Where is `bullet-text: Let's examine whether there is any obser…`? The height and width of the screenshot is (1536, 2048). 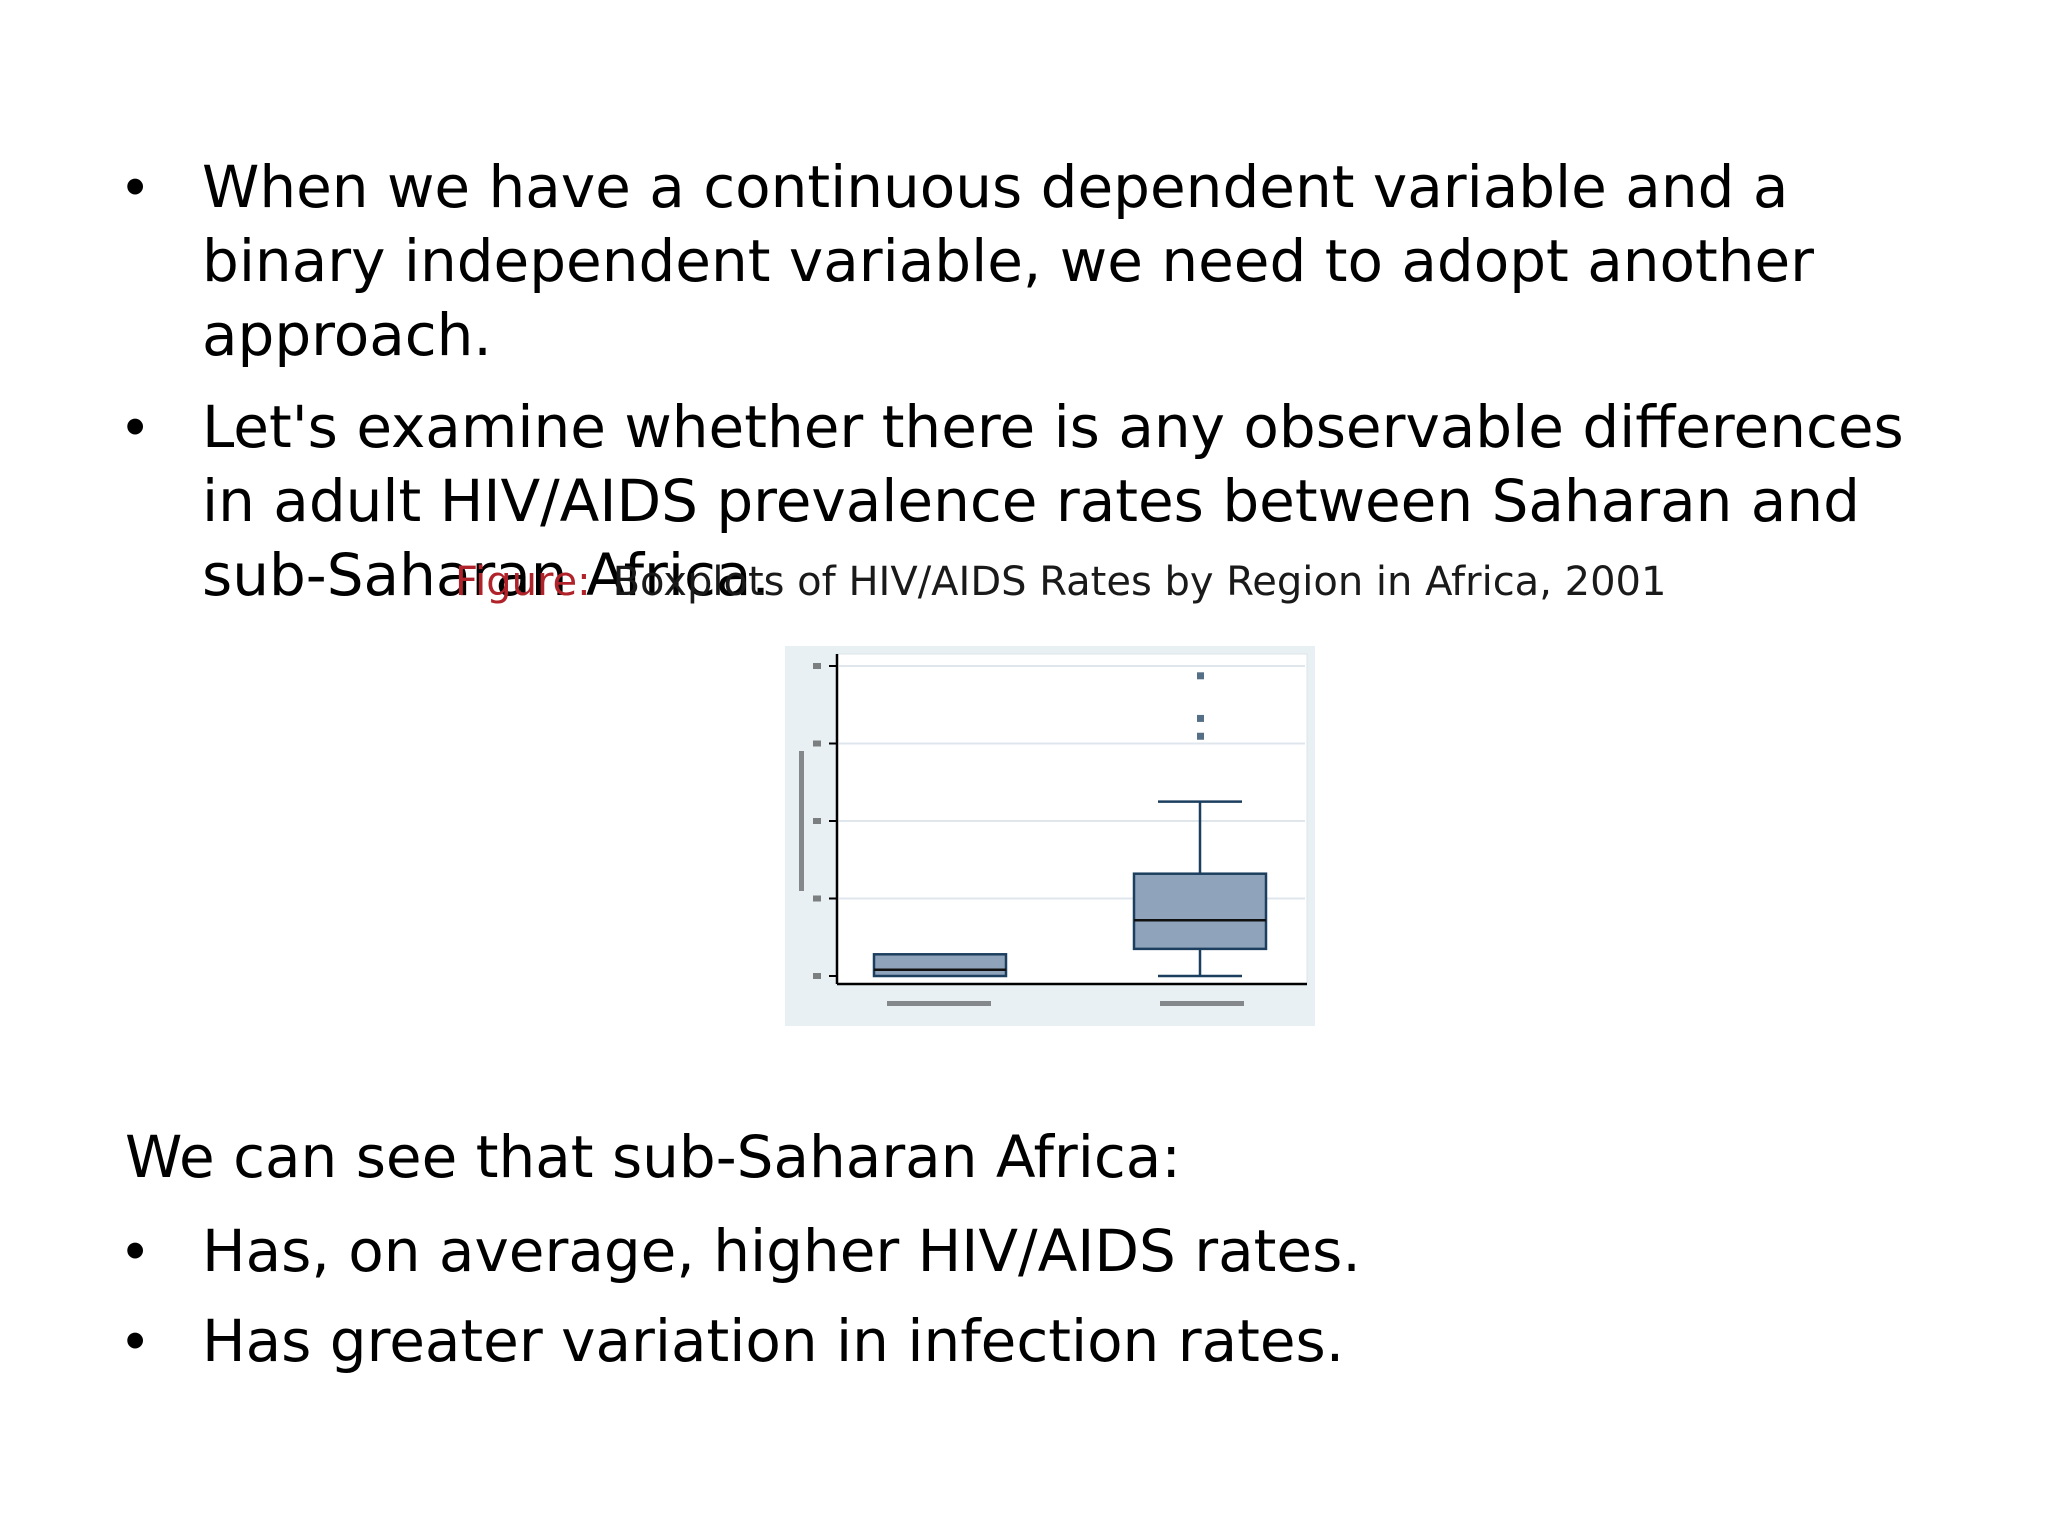
bullet-text: Let's examine whether there is any obser… is located at coordinates (1053, 501).